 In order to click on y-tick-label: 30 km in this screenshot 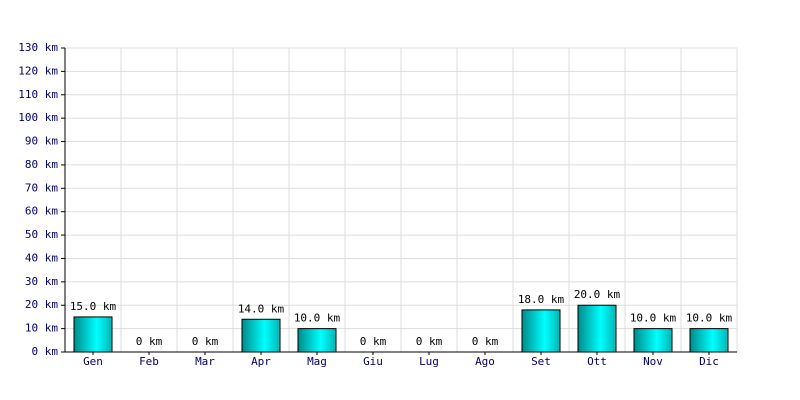, I will do `click(41, 281)`.